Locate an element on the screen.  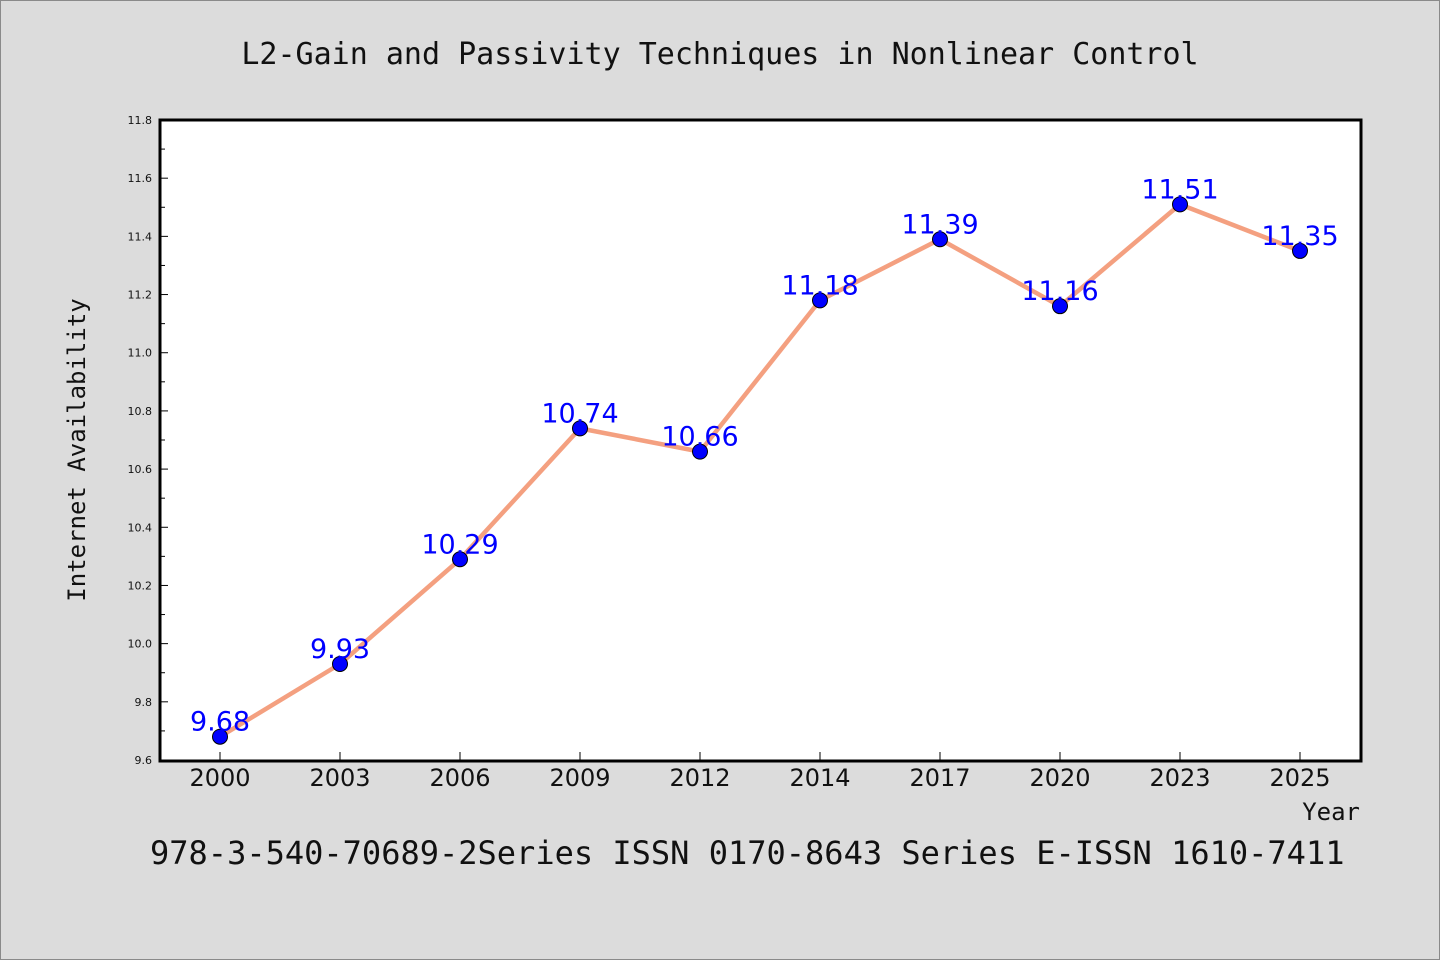
x-tick-label: 2025 is located at coordinates (1299, 778).